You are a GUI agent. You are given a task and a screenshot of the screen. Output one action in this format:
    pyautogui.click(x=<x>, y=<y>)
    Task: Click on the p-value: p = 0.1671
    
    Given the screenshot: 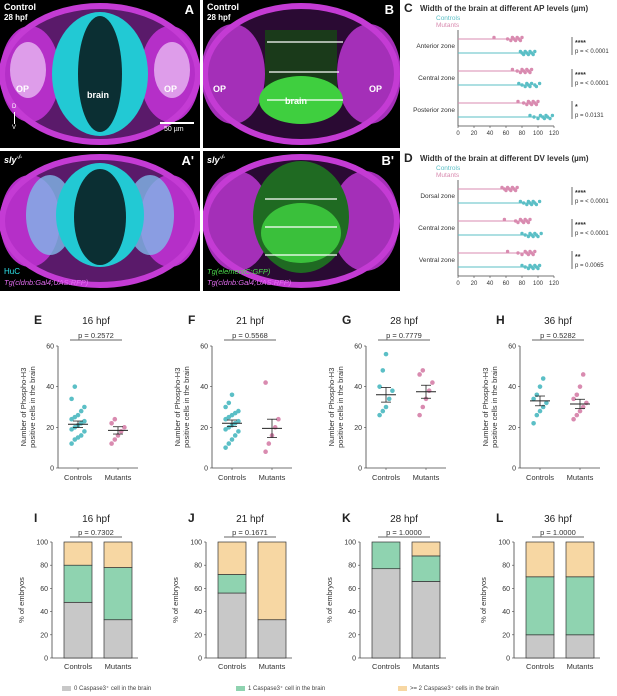 What is the action you would take?
    pyautogui.click(x=250, y=532)
    